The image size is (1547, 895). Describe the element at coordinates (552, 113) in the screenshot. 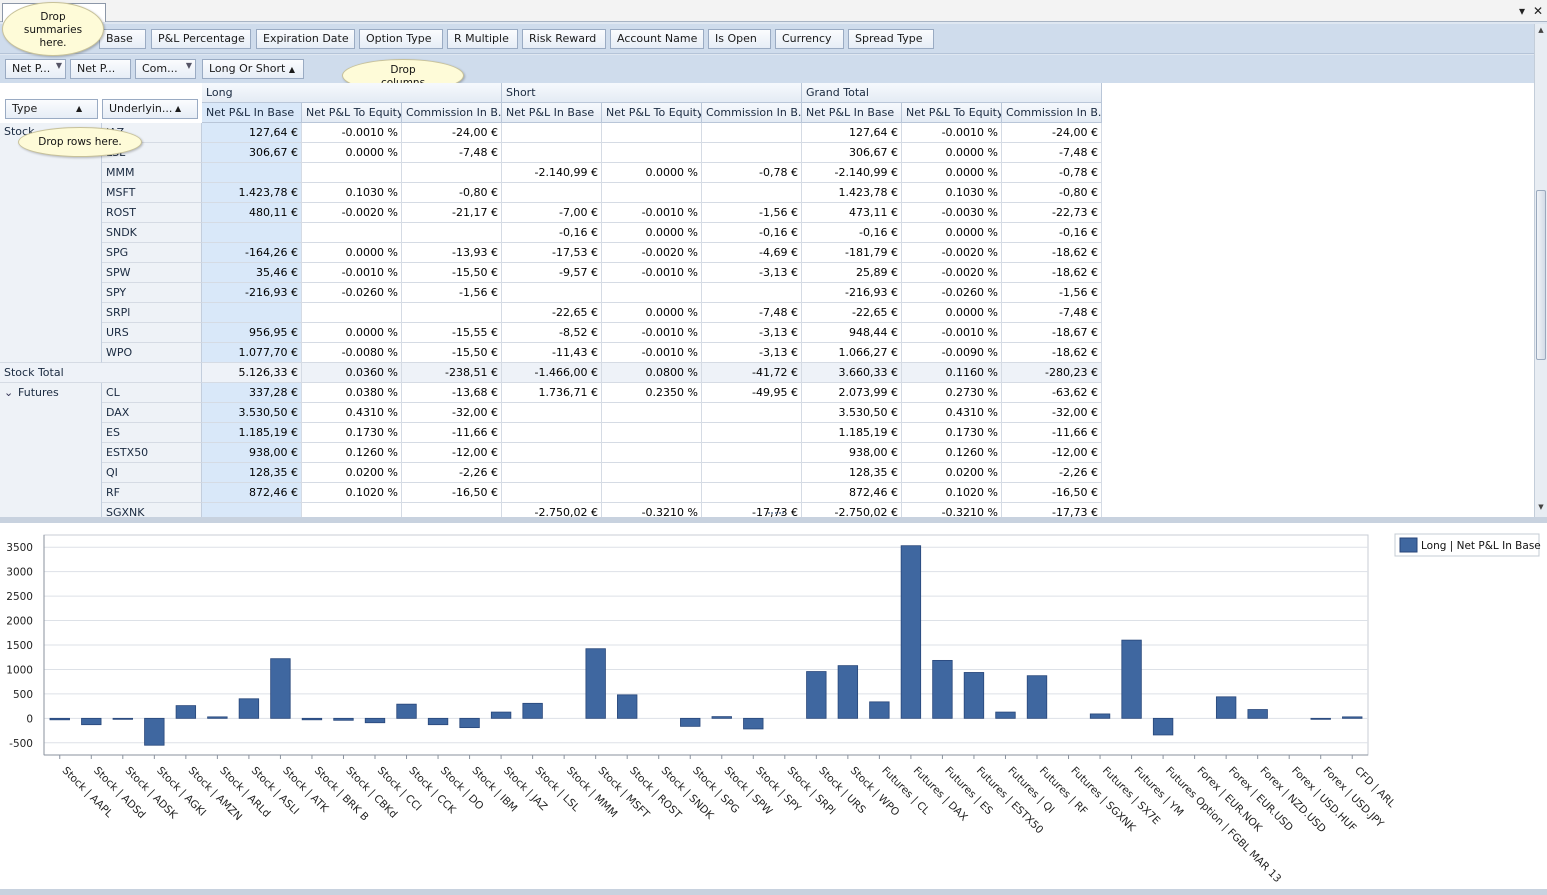

I see `measure-header-short-net-pl: Net P&L In Base` at that location.